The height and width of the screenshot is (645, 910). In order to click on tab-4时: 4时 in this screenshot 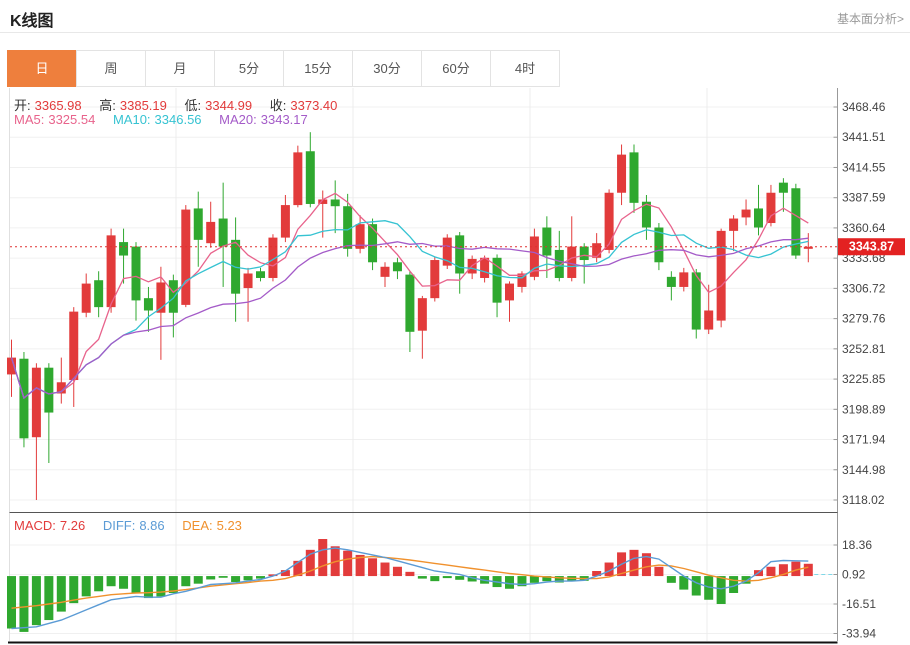, I will do `click(525, 68)`.